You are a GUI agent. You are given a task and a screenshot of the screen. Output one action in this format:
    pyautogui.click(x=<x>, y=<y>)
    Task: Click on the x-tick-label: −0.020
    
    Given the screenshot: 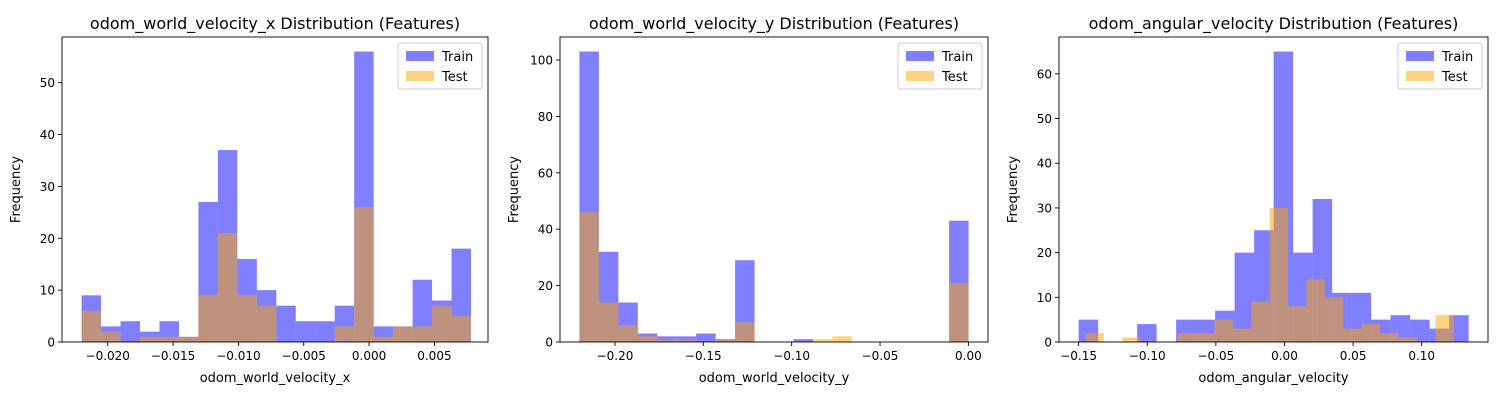 What is the action you would take?
    pyautogui.click(x=108, y=356)
    